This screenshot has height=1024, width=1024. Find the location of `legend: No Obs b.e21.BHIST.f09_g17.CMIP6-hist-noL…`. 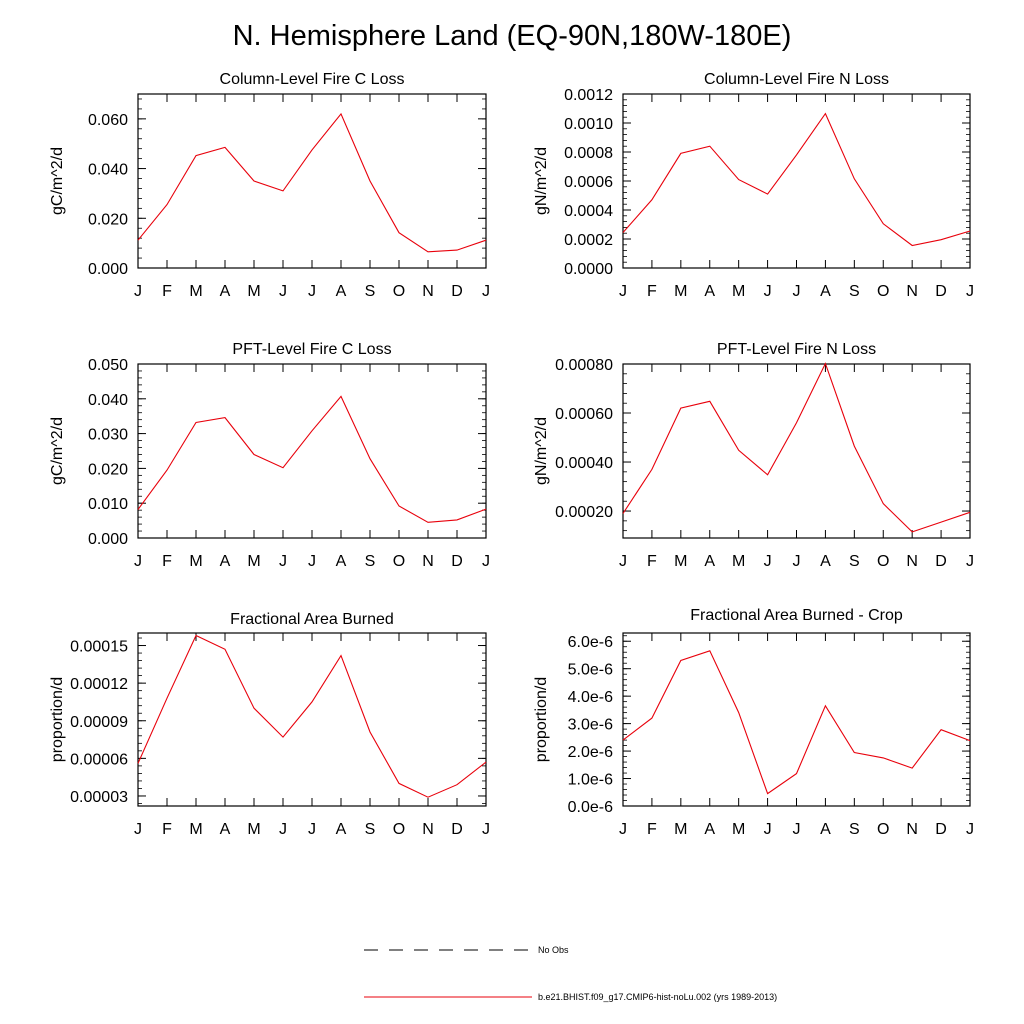

legend: No Obs b.e21.BHIST.f09_g17.CMIP6-hist-noL… is located at coordinates (570, 973).